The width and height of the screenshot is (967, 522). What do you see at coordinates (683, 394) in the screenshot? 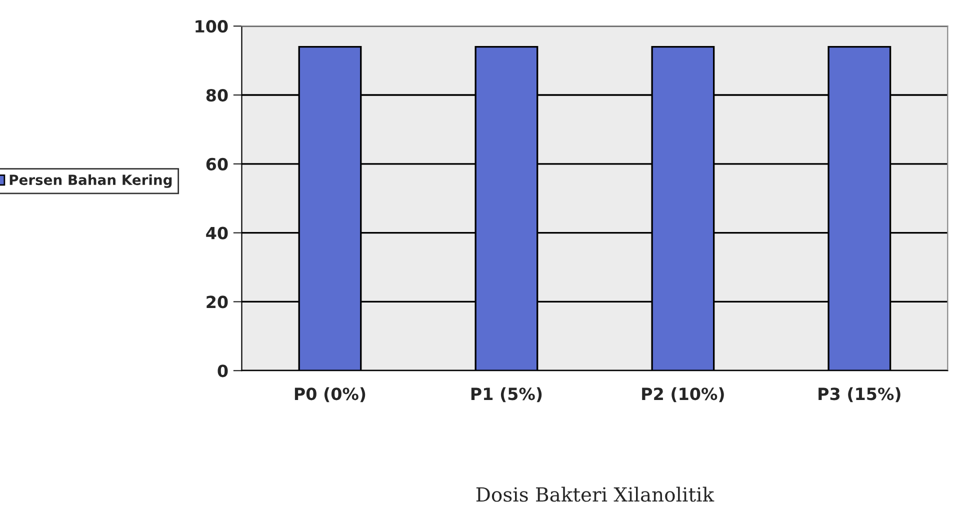
I see `x-tick-label: P2 (10%)` at bounding box center [683, 394].